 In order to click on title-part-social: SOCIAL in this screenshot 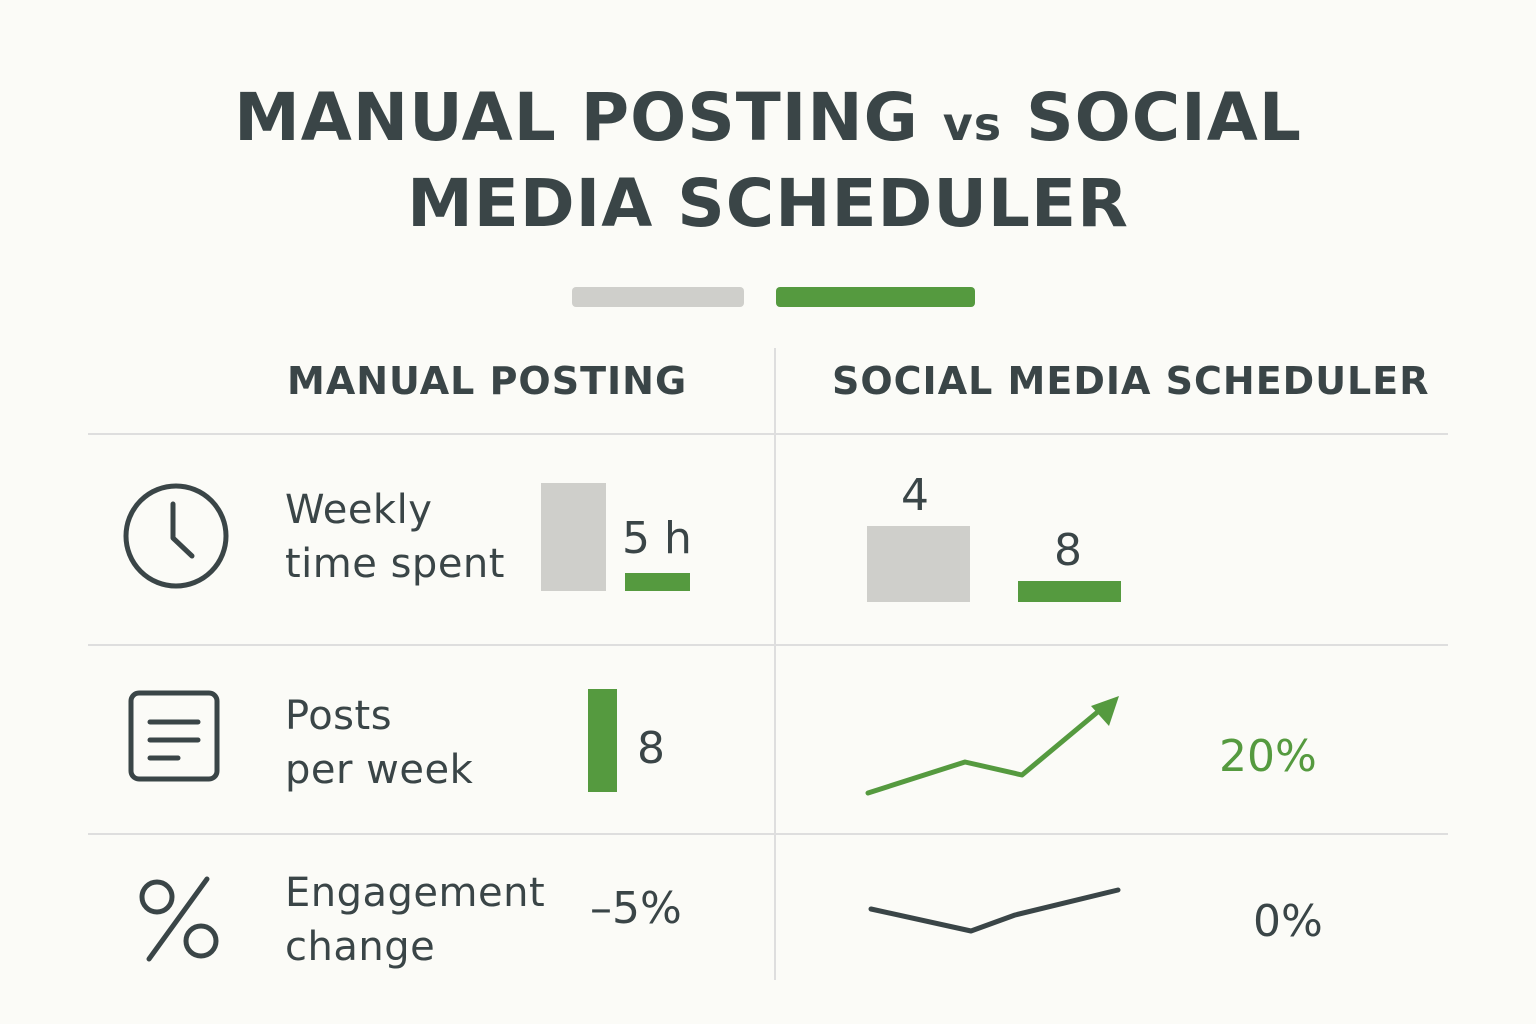, I will do `click(1164, 117)`.